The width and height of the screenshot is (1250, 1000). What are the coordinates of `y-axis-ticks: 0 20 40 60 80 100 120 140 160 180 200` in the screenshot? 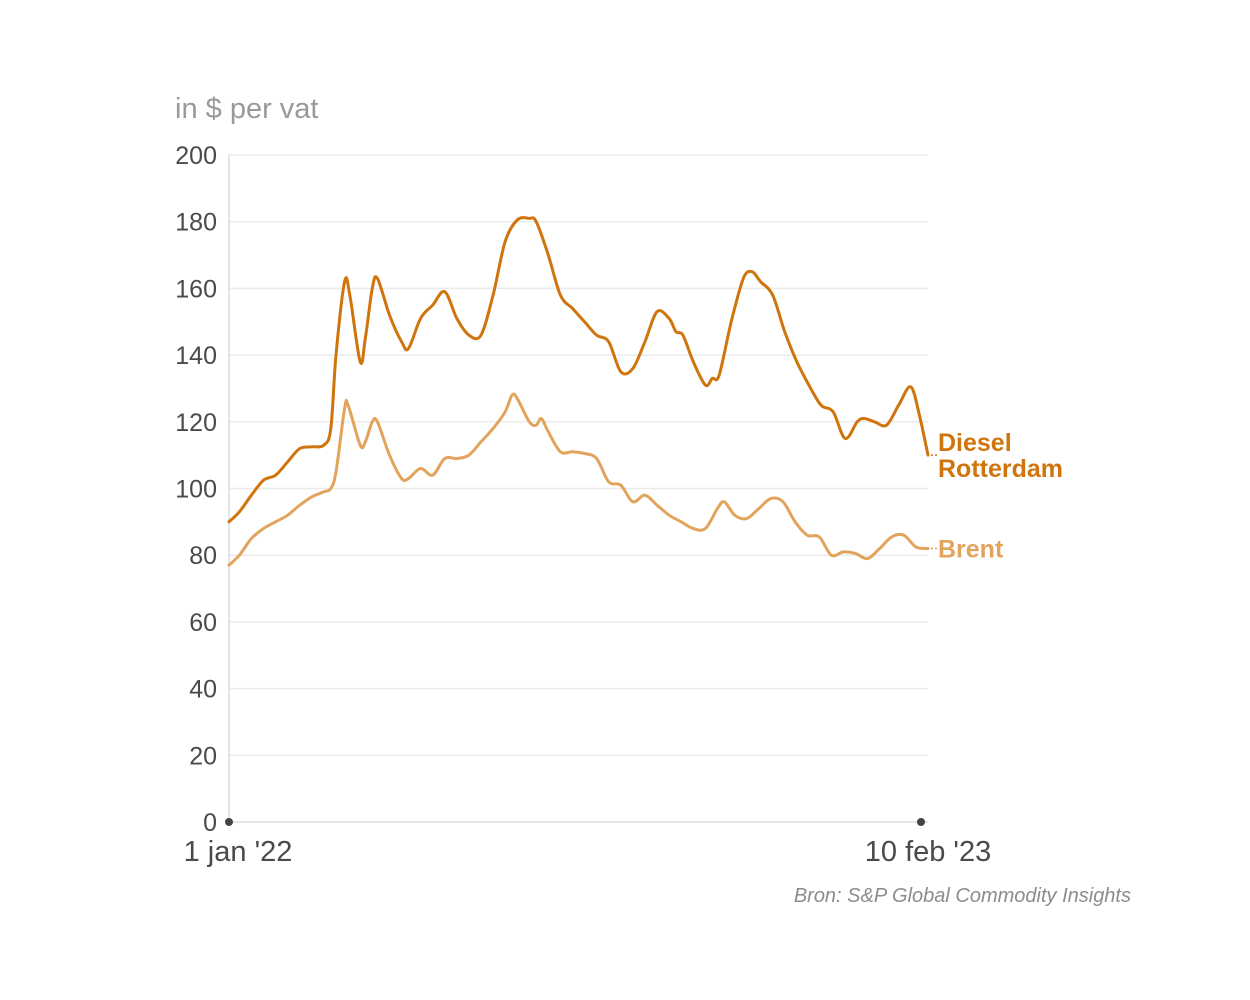 It's located at (196, 489).